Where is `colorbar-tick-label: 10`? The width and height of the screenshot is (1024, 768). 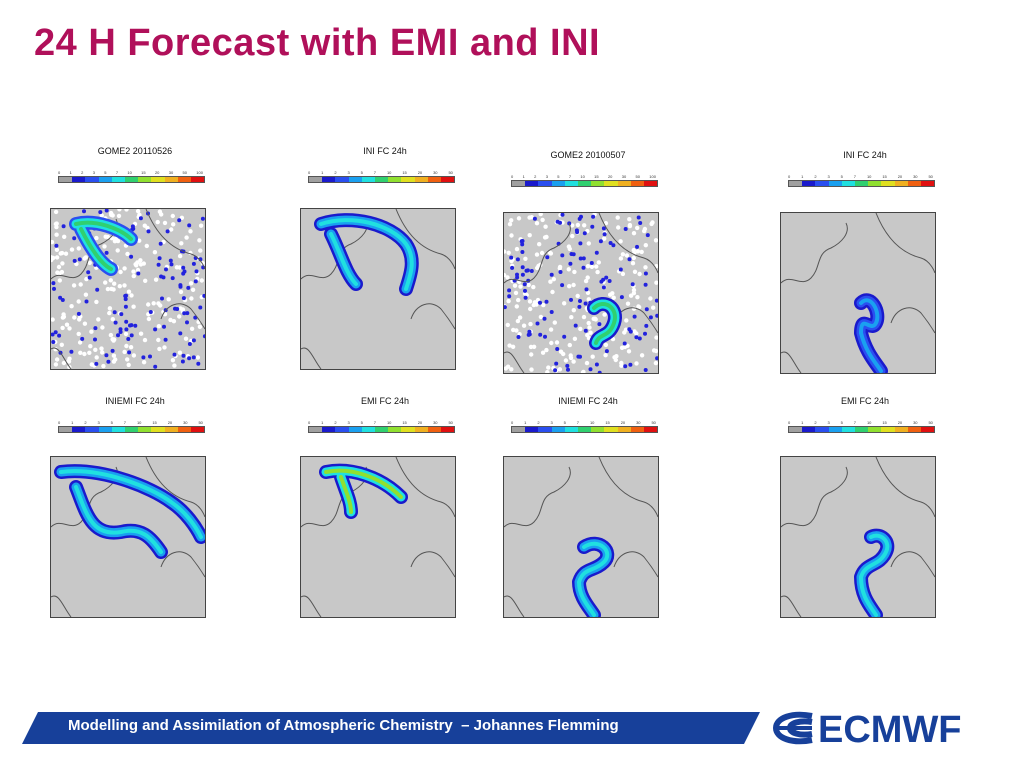 colorbar-tick-label: 10 is located at coordinates (869, 422).